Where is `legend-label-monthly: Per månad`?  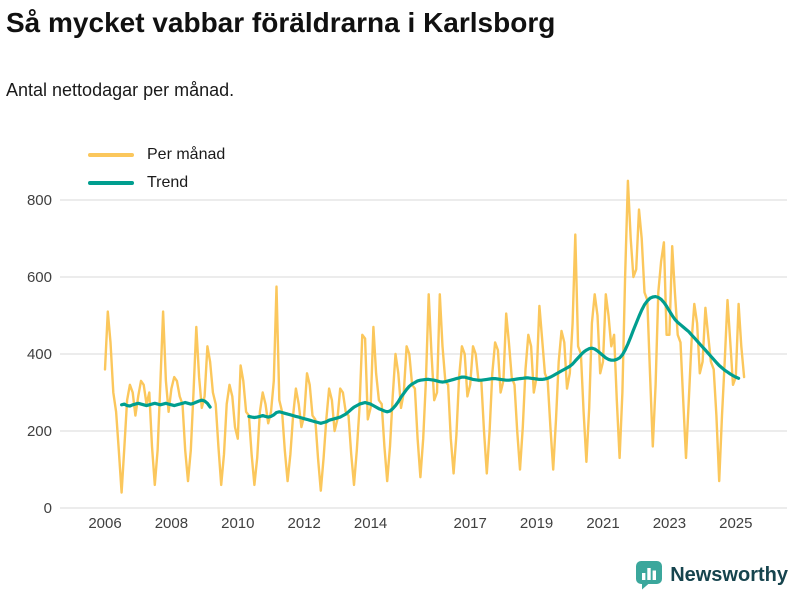 legend-label-monthly: Per månad is located at coordinates (186, 154).